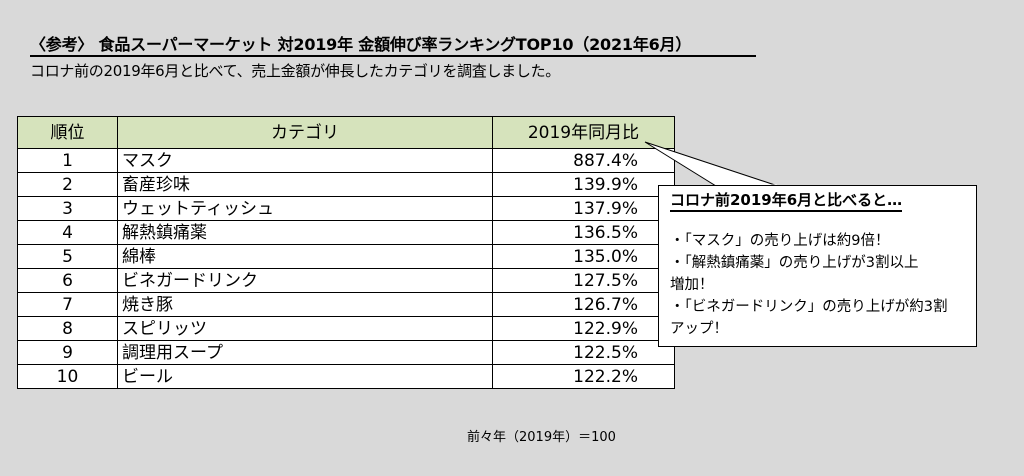 This screenshot has height=476, width=1024. I want to click on value-cell: 122.5%, so click(583, 352).